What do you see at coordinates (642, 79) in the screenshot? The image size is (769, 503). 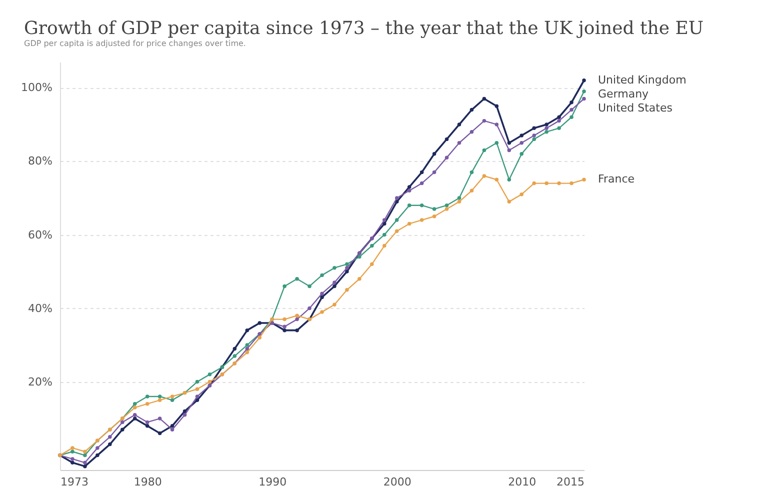 I see `series-label: United Kingdom` at bounding box center [642, 79].